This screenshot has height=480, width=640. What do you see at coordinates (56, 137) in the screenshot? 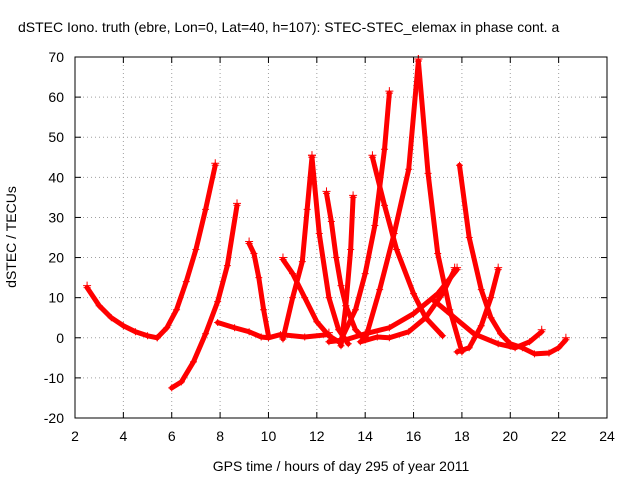
I see `y-tick-label: 50` at bounding box center [56, 137].